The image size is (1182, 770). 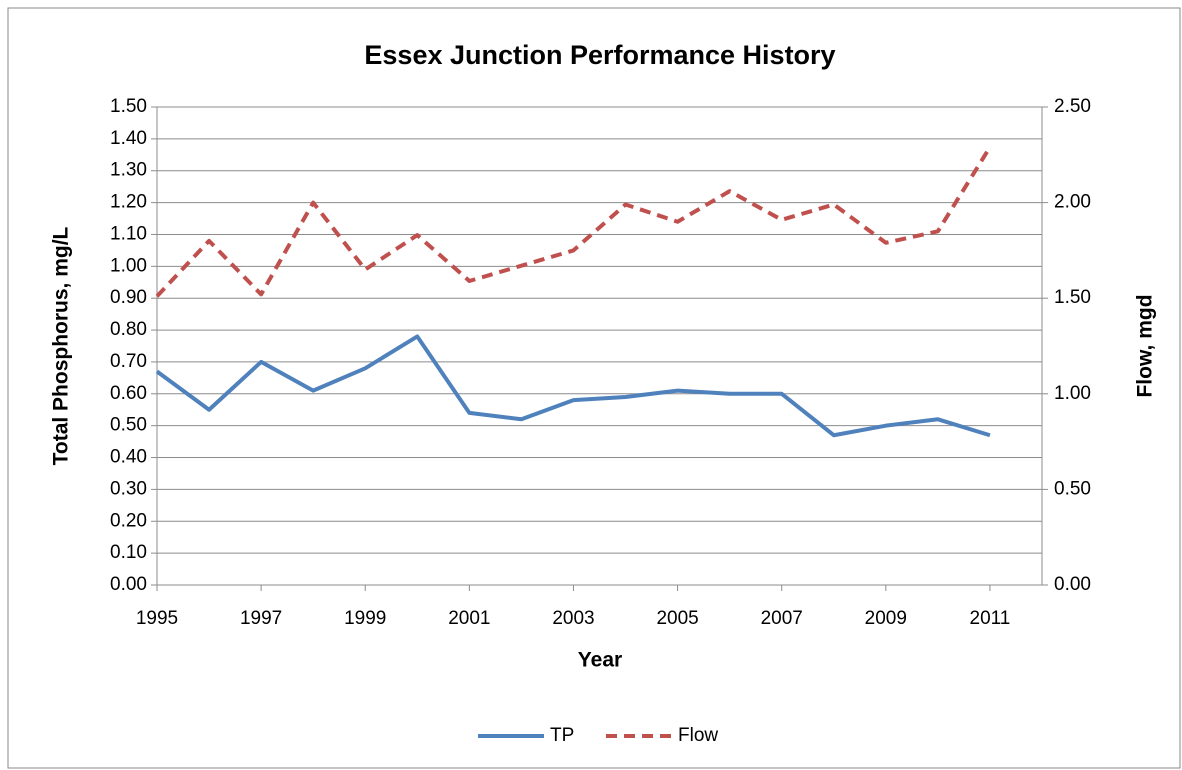 What do you see at coordinates (128, 425) in the screenshot?
I see `y-tick-label: 0.50` at bounding box center [128, 425].